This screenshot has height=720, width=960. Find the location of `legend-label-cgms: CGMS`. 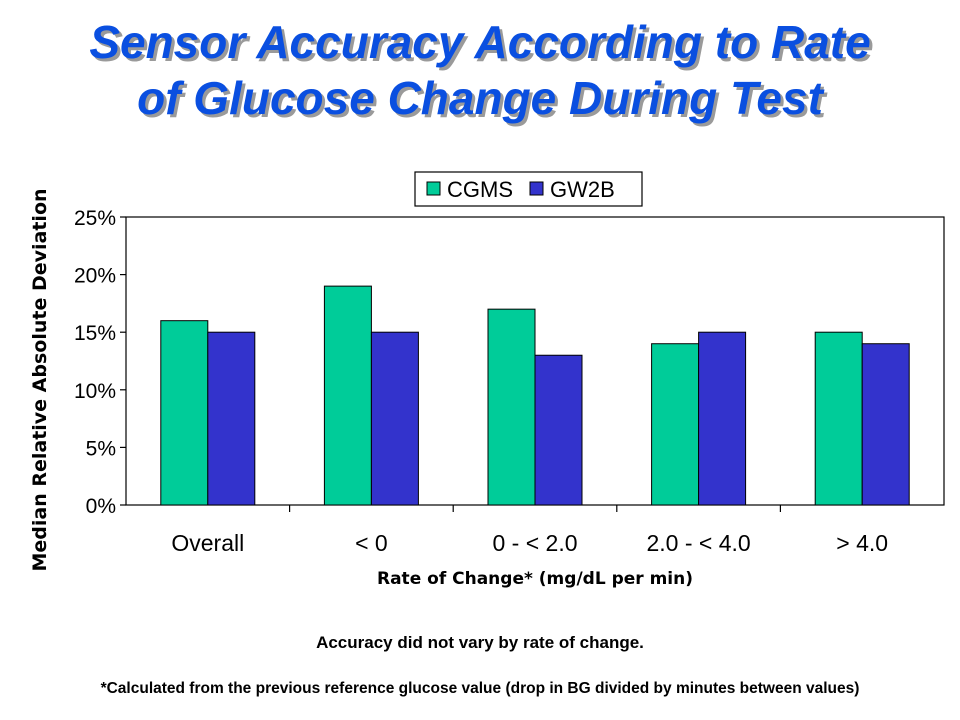

legend-label-cgms: CGMS is located at coordinates (480, 189).